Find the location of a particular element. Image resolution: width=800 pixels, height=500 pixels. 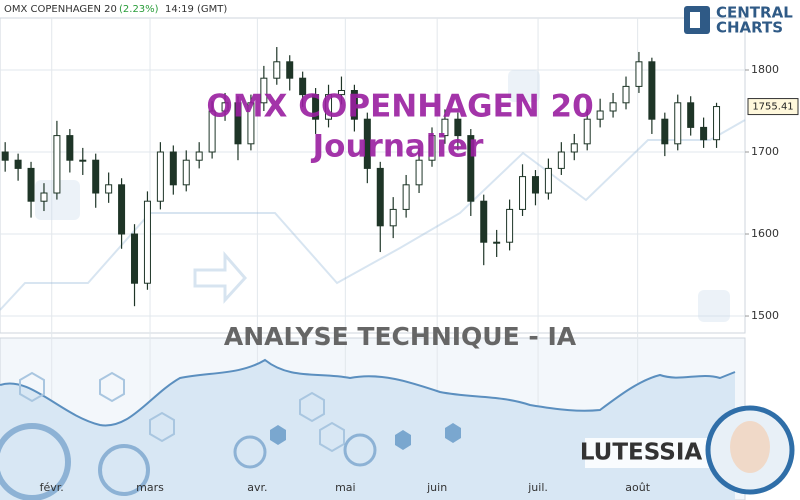

x-tick-label: juil. is located at coordinates (537, 487).